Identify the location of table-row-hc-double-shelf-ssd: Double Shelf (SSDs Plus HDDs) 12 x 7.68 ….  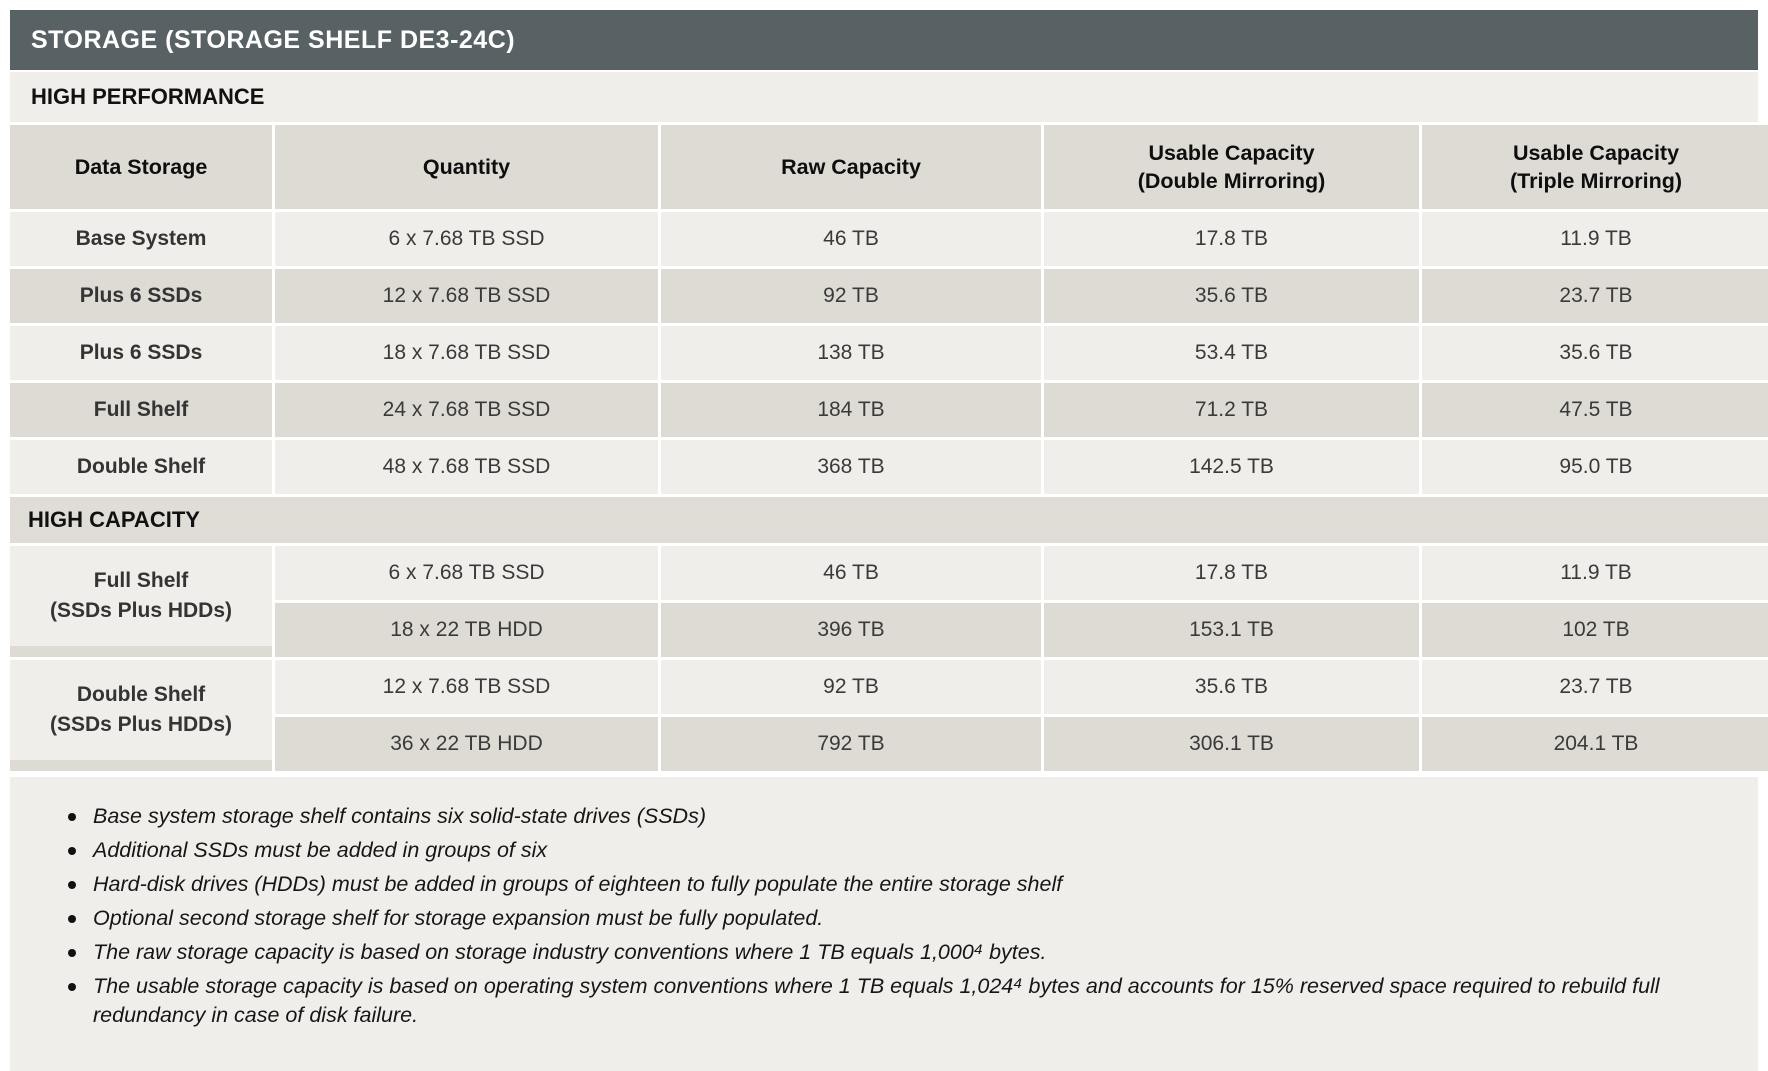
(889, 715).